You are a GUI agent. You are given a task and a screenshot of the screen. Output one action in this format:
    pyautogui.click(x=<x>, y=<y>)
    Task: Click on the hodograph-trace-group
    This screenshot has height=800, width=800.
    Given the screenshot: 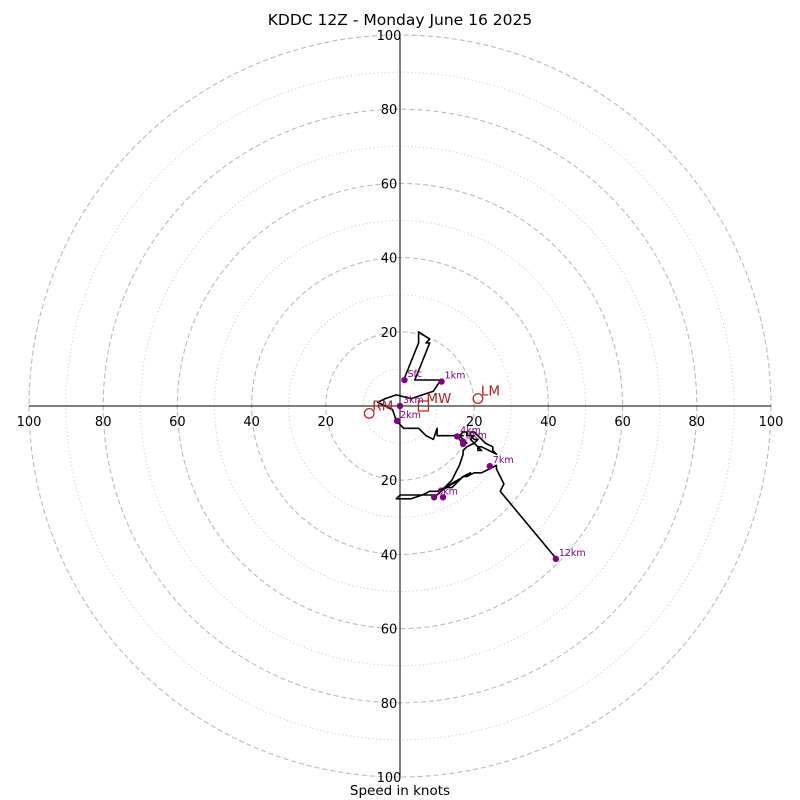 What is the action you would take?
    pyautogui.click(x=466, y=445)
    